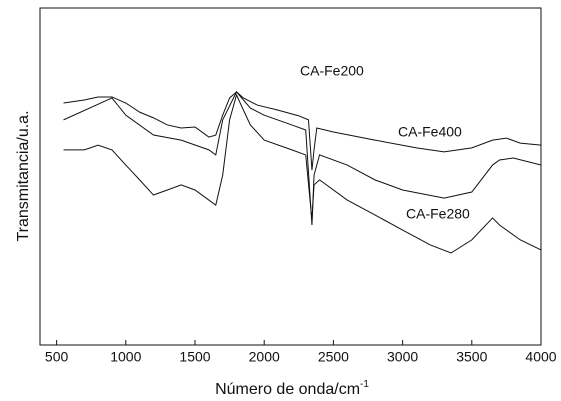  I want to click on series-label: CA-Fe400, so click(430, 132).